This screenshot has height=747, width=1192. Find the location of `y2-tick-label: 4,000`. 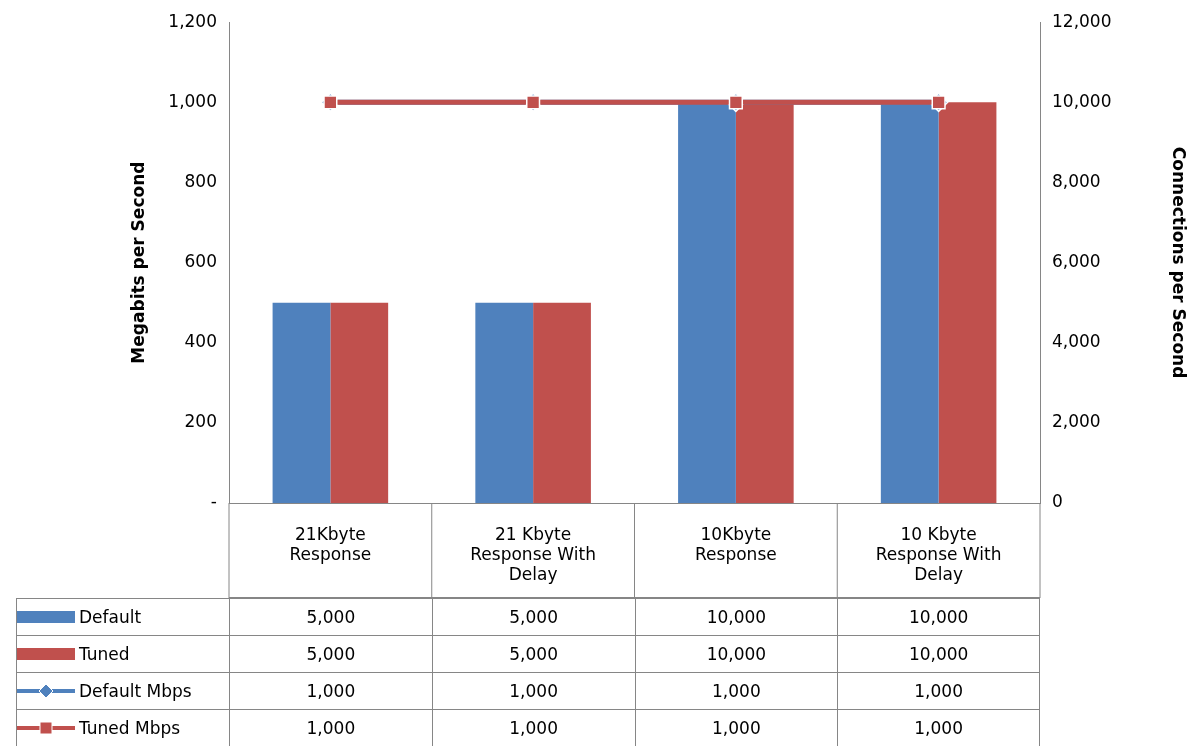

y2-tick-label: 4,000 is located at coordinates (1076, 341).